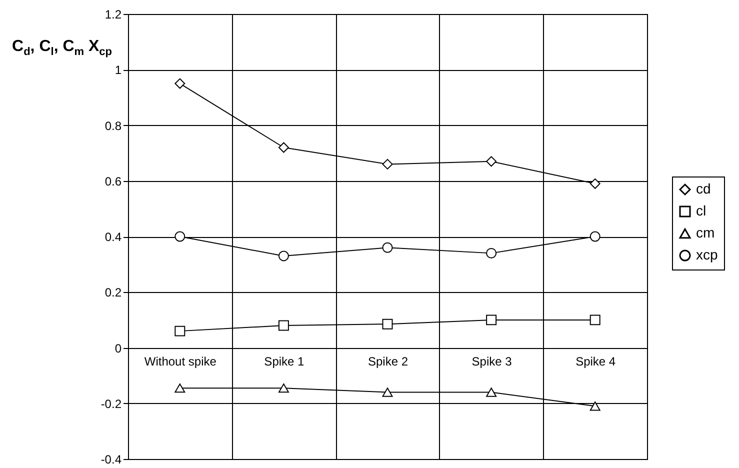 The height and width of the screenshot is (468, 739). What do you see at coordinates (388, 361) in the screenshot?
I see `x-tick-label: Spike 2` at bounding box center [388, 361].